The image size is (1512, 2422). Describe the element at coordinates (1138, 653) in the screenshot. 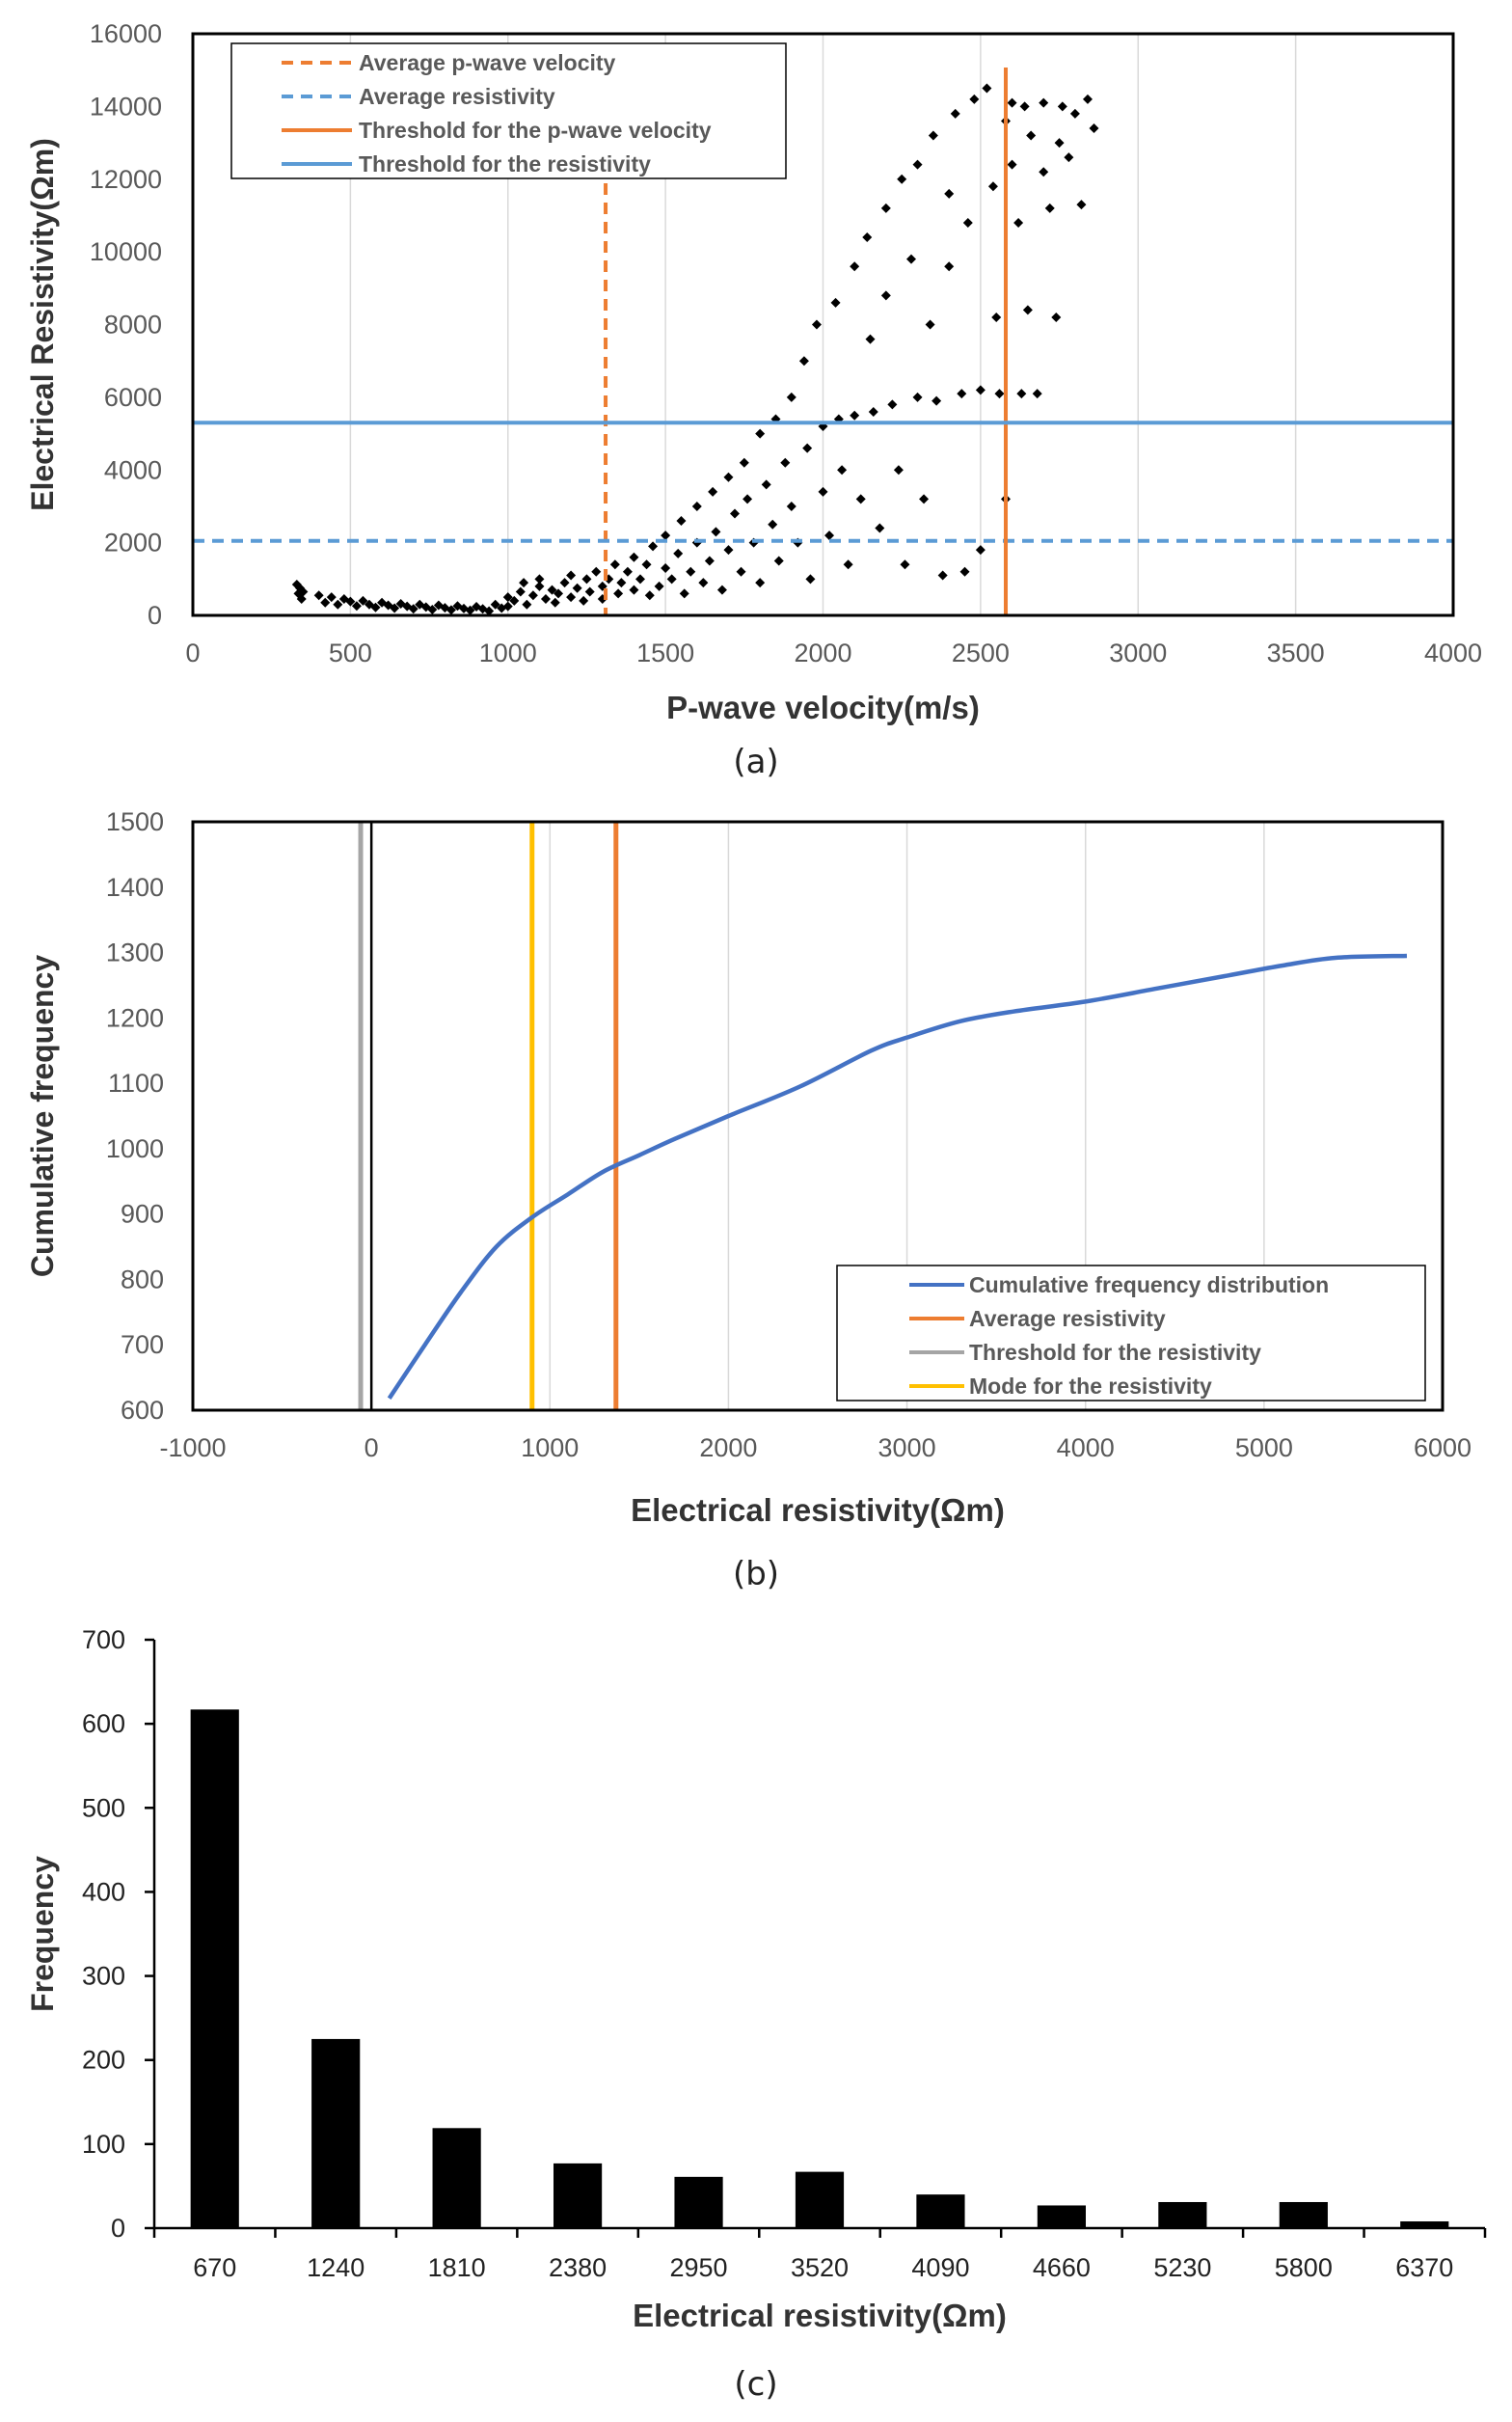

I see `x-tick-label: 3000` at that location.